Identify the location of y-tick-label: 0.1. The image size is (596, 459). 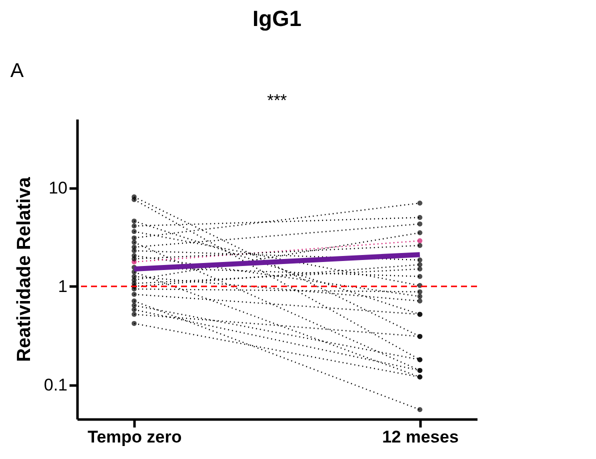
(56, 384).